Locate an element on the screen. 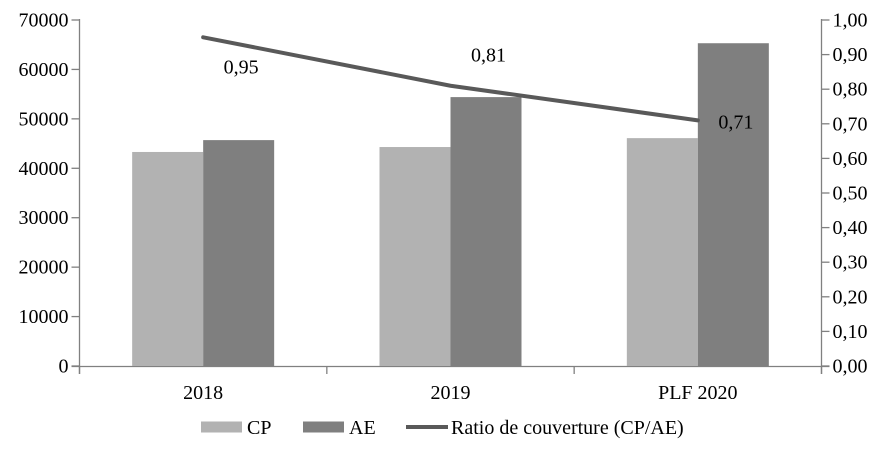 This screenshot has width=886, height=456. right-axis-tick-label: 0,00 is located at coordinates (850, 367).